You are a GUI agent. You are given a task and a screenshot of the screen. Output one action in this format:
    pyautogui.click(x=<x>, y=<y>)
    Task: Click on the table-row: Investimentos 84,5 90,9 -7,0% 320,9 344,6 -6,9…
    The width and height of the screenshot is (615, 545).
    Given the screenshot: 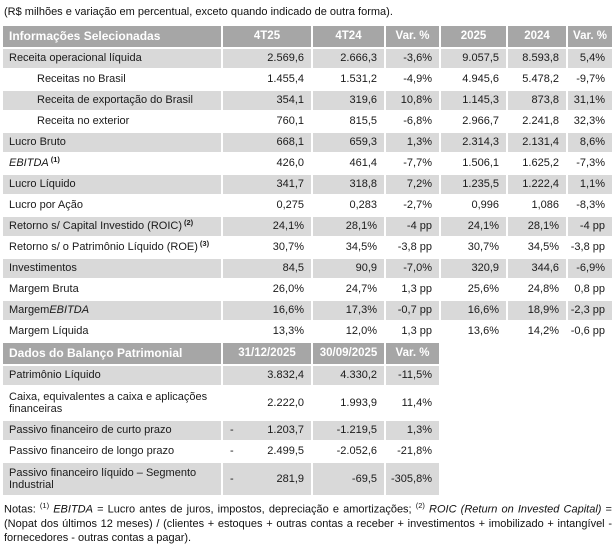 What is the action you would take?
    pyautogui.click(x=308, y=268)
    